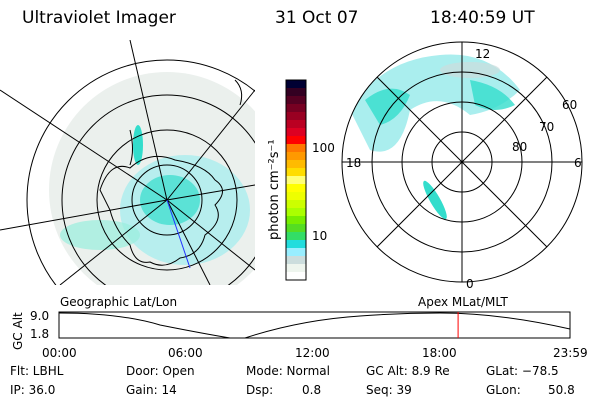 This screenshot has height=400, width=600. What do you see at coordinates (319, 236) in the screenshot?
I see `colorbar-tick-10: 10` at bounding box center [319, 236].